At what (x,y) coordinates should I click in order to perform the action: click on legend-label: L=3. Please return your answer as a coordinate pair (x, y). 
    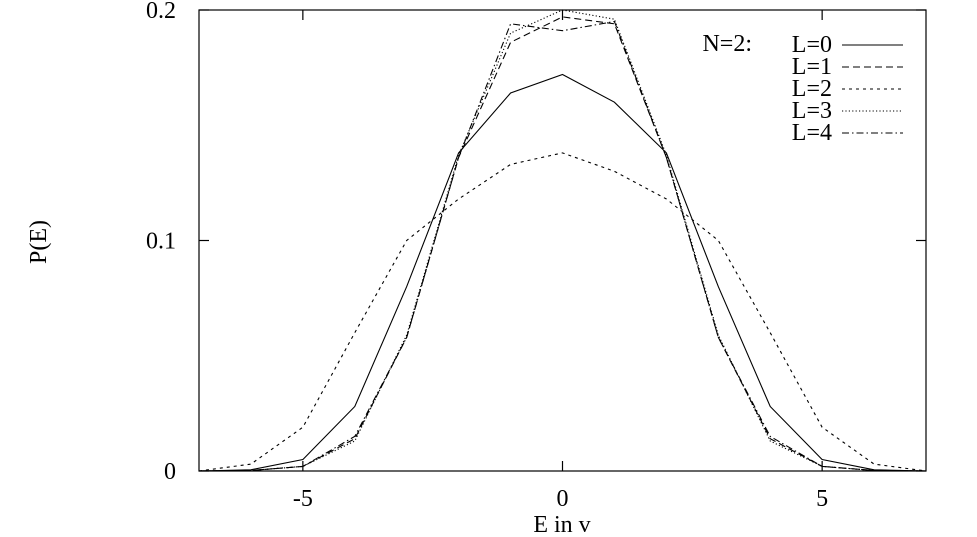
    Looking at the image, I should click on (812, 111).